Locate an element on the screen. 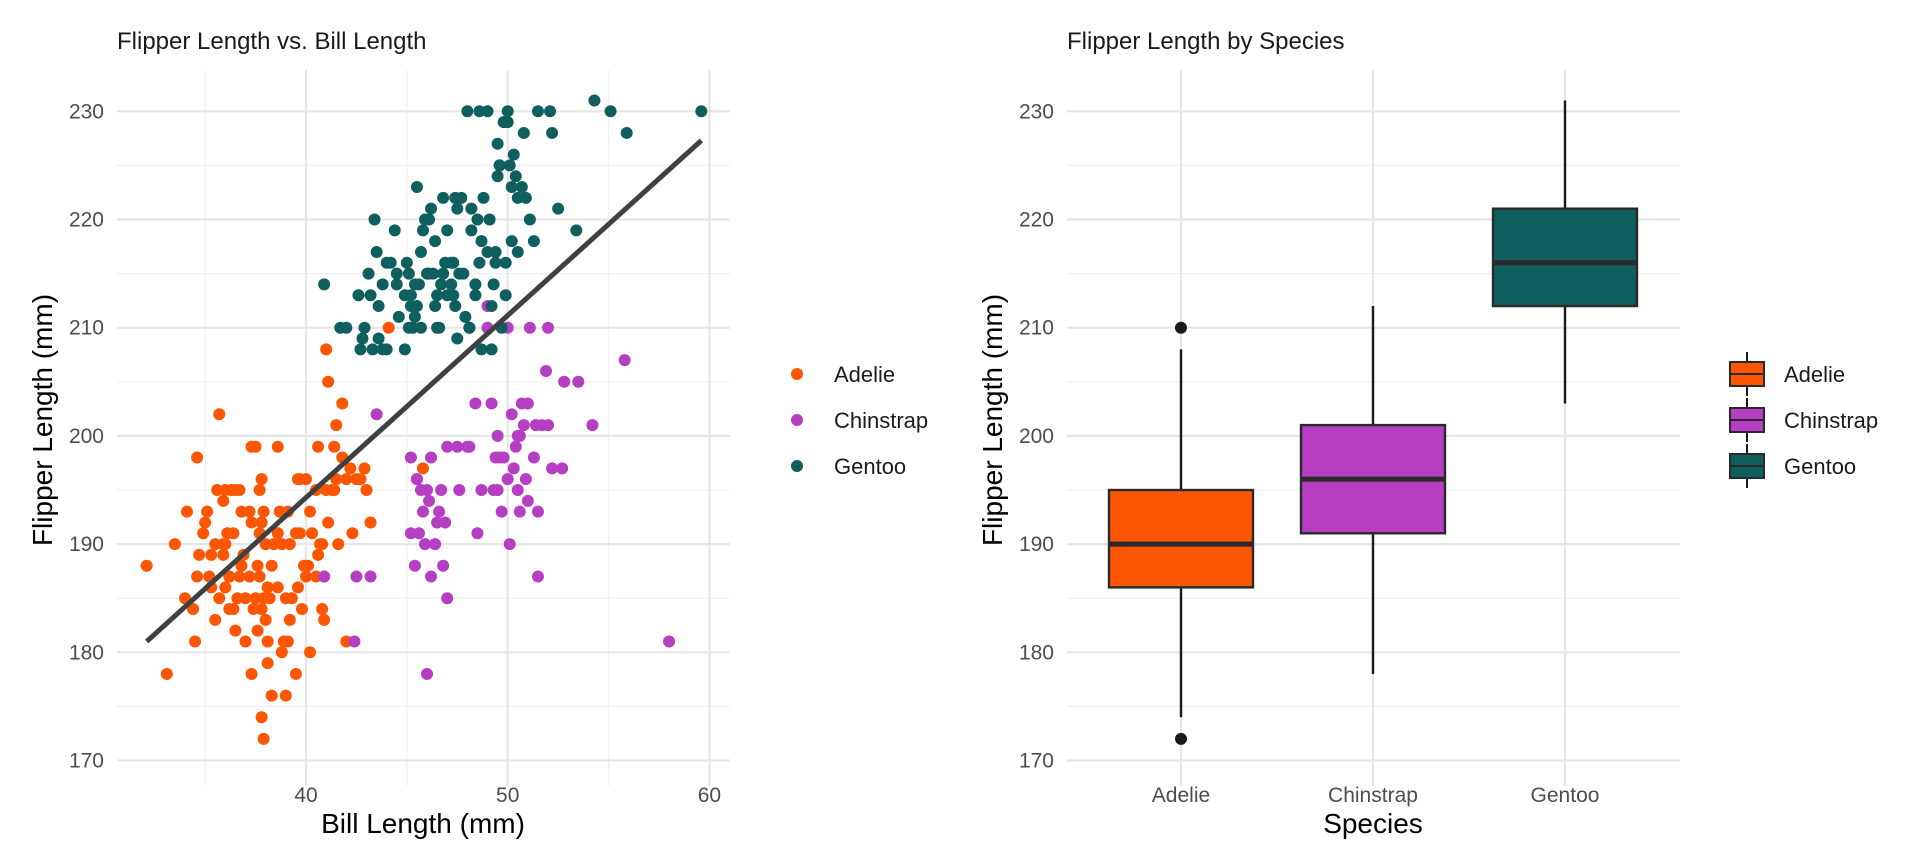  scatter-y-ticks: 170 180 190 200 210 220 230 is located at coordinates (86, 436).